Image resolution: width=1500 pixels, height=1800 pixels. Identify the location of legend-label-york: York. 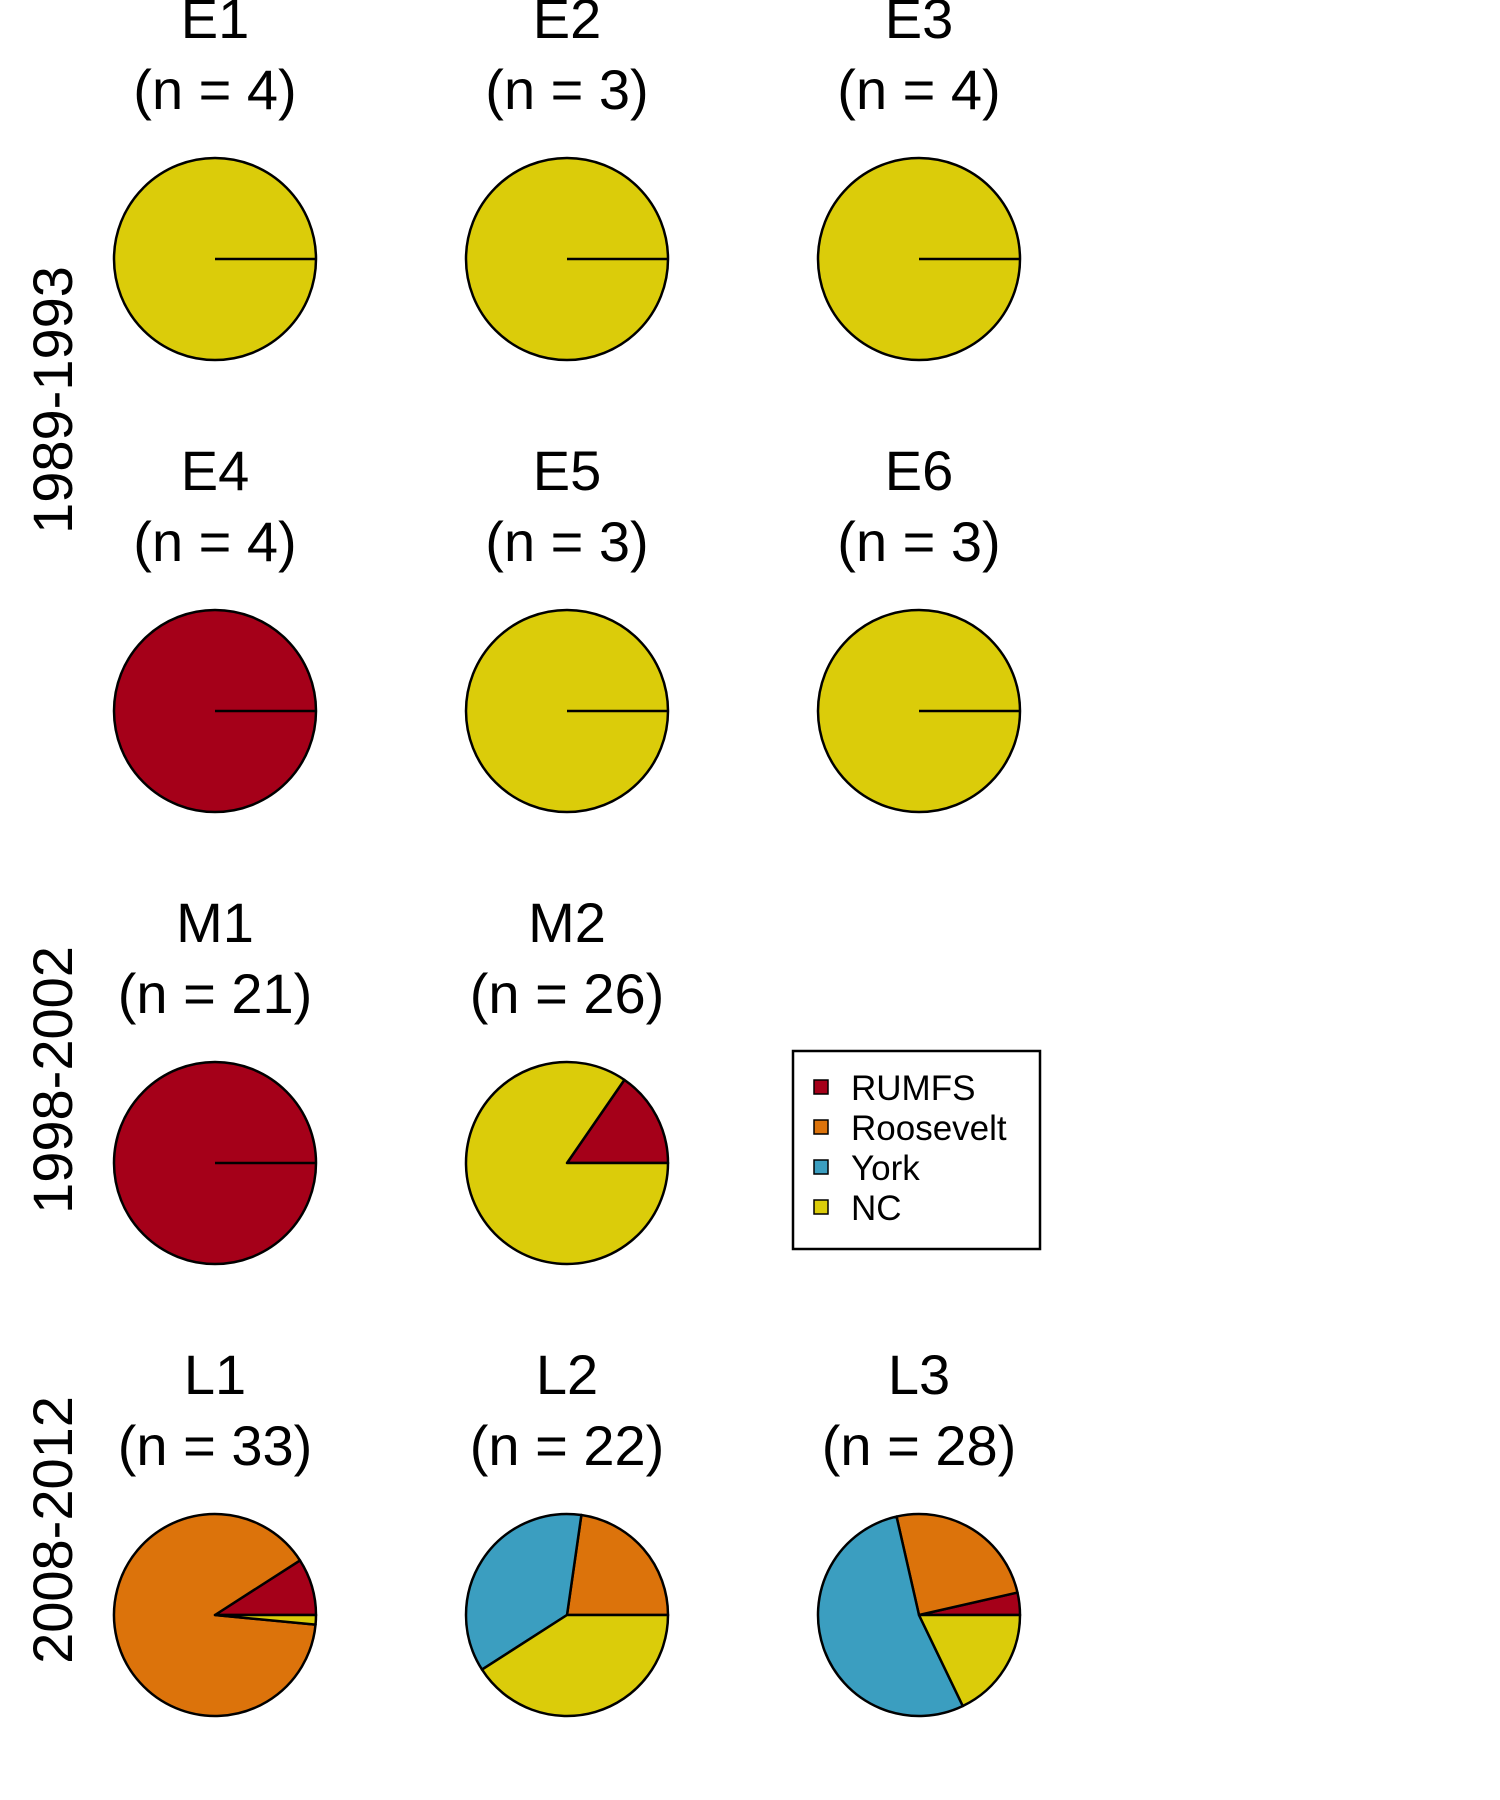
(885, 1168).